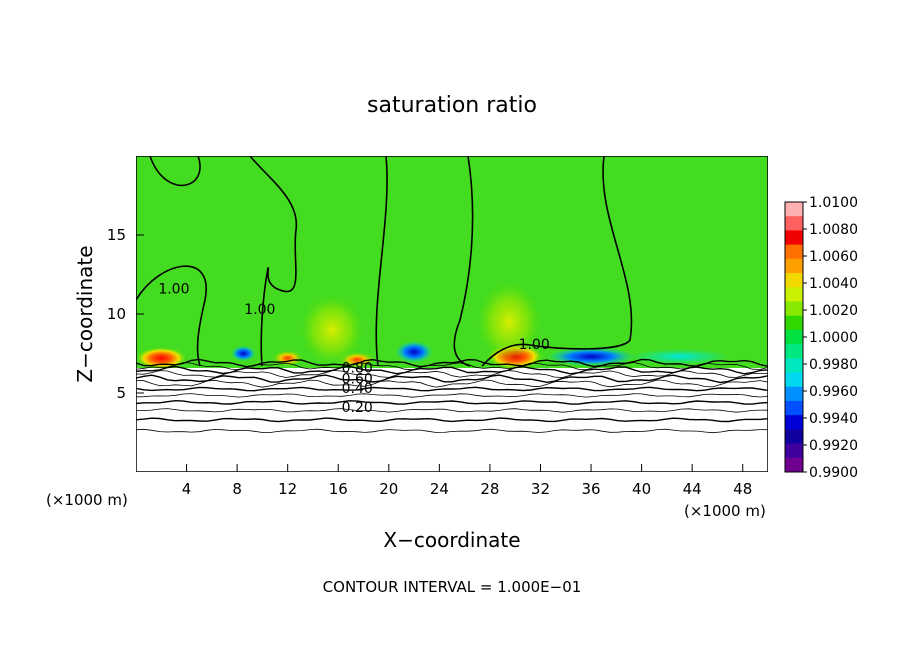 The image size is (904, 654). What do you see at coordinates (489, 489) in the screenshot?
I see `x-tick-label-6: 28` at bounding box center [489, 489].